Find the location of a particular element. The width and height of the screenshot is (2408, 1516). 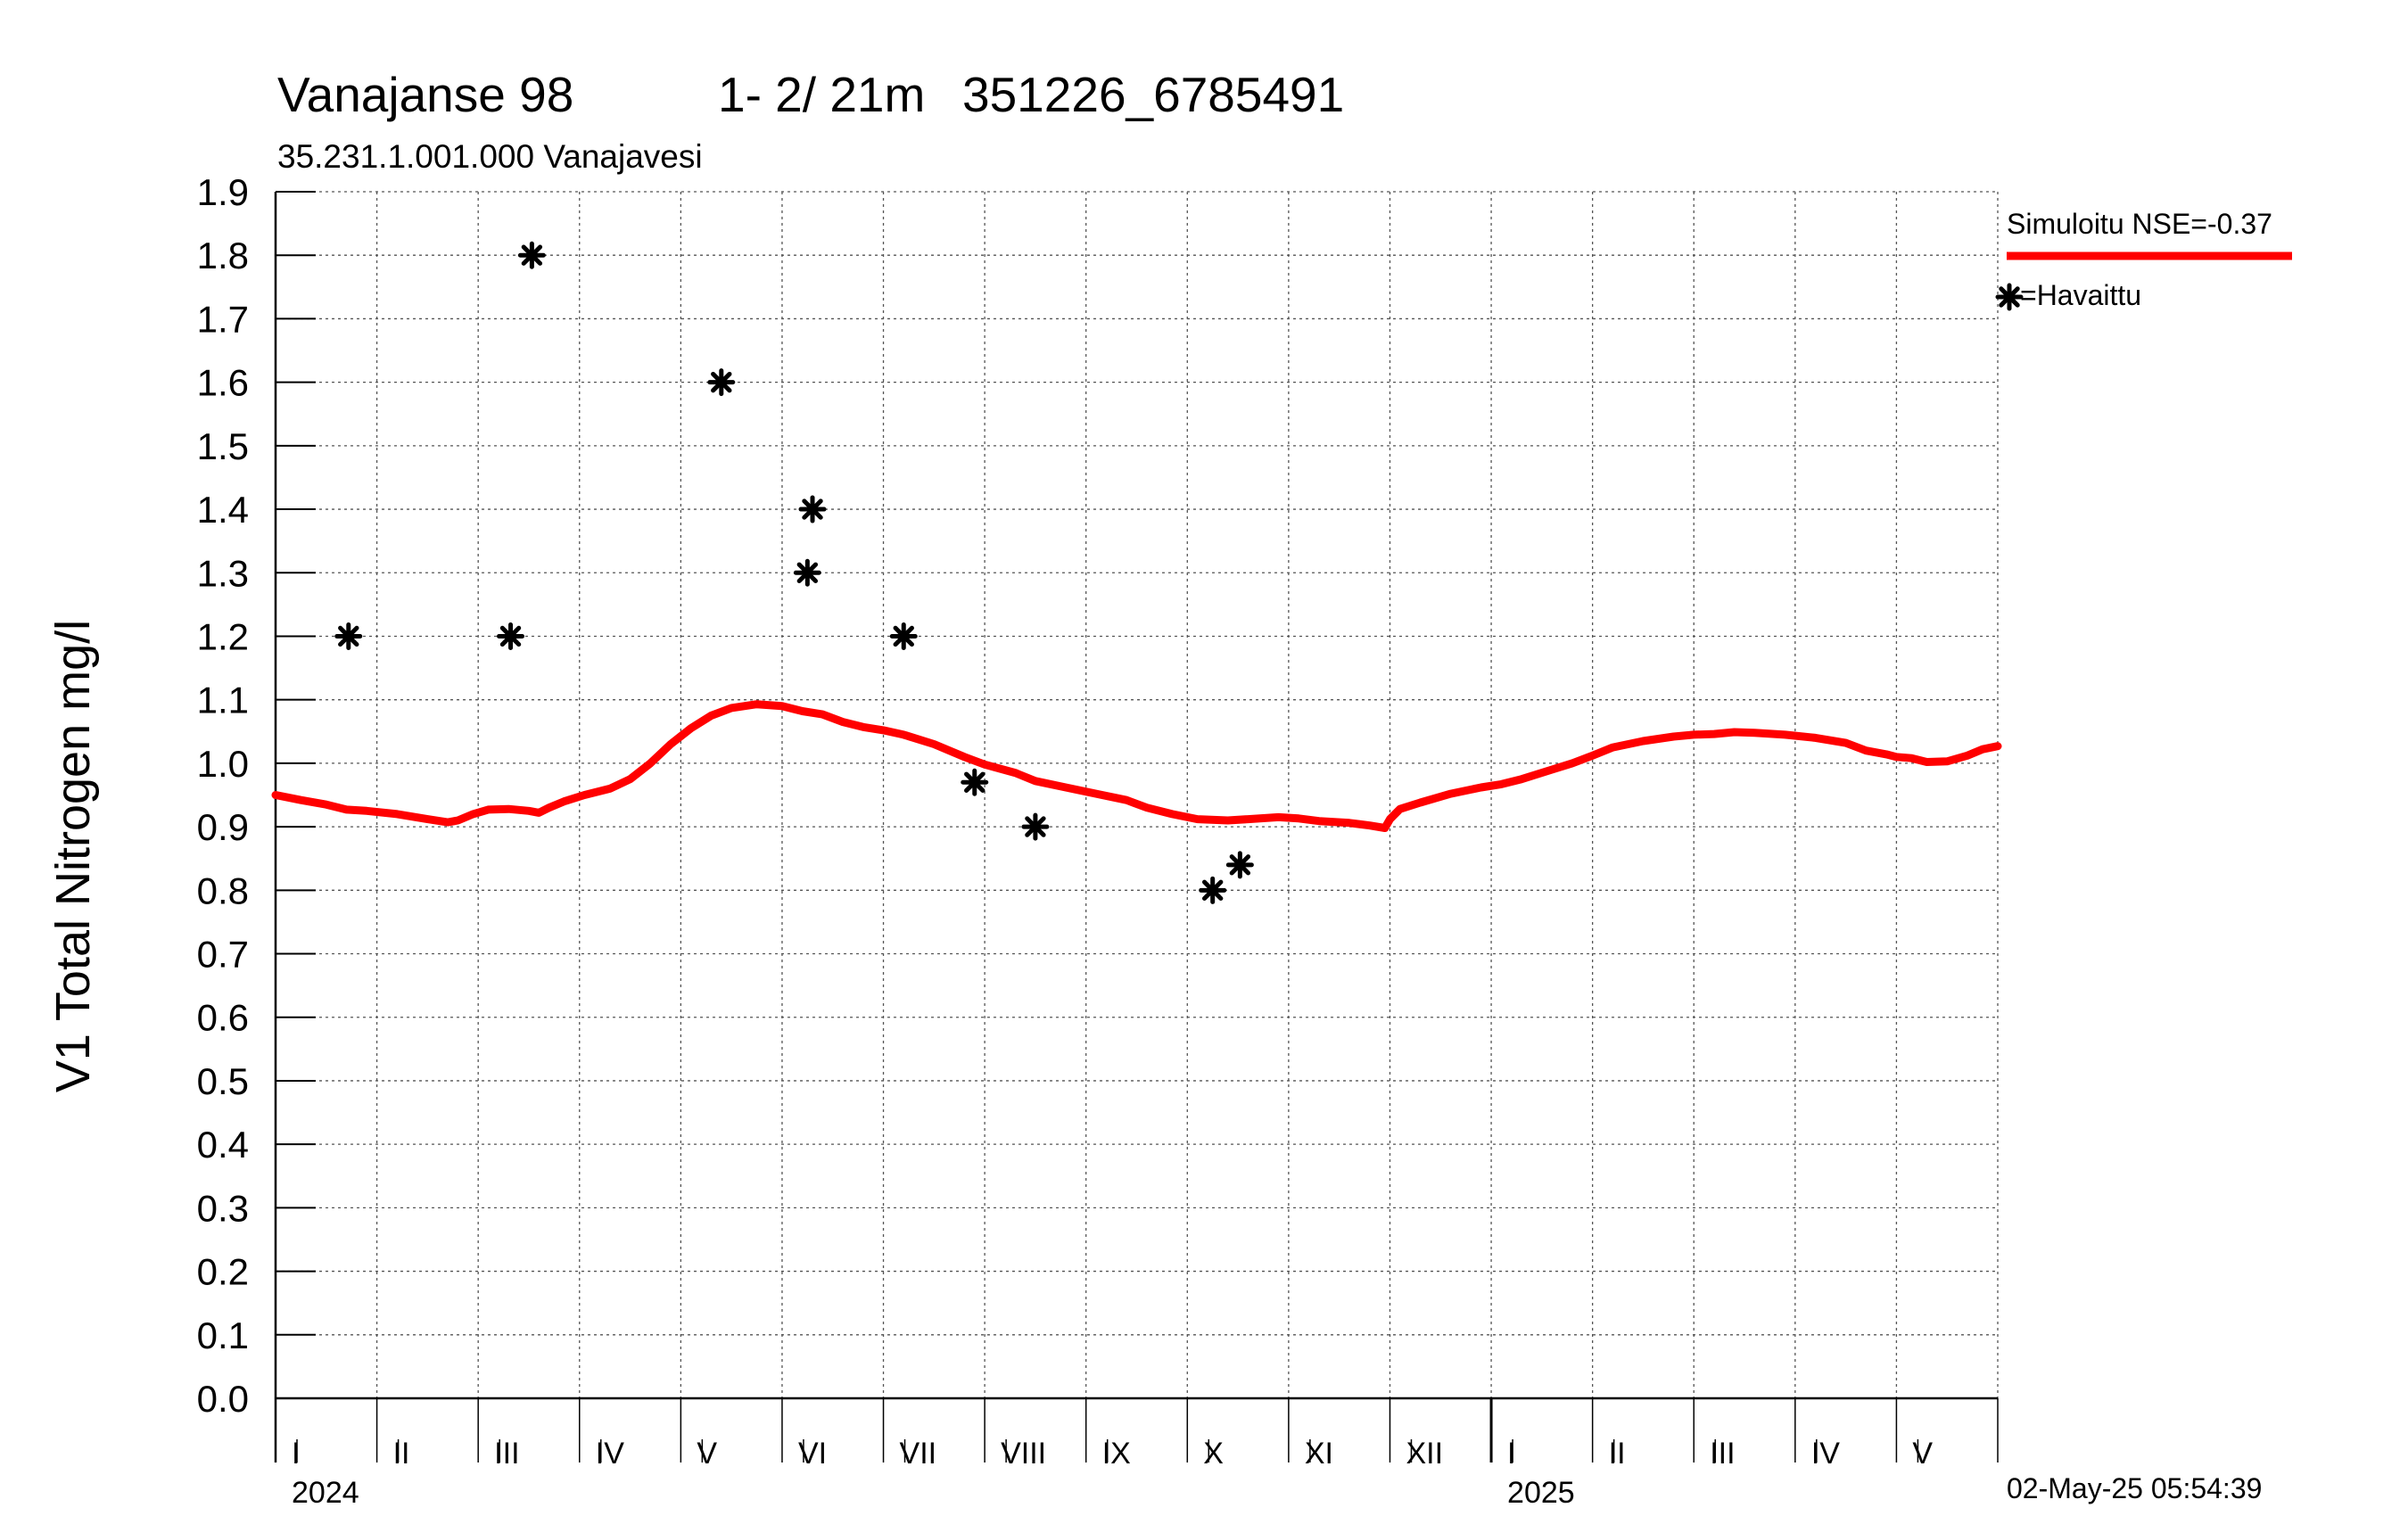

legend-simulated-label: Simuloitu NSE=-0.37 is located at coordinates (2139, 224).